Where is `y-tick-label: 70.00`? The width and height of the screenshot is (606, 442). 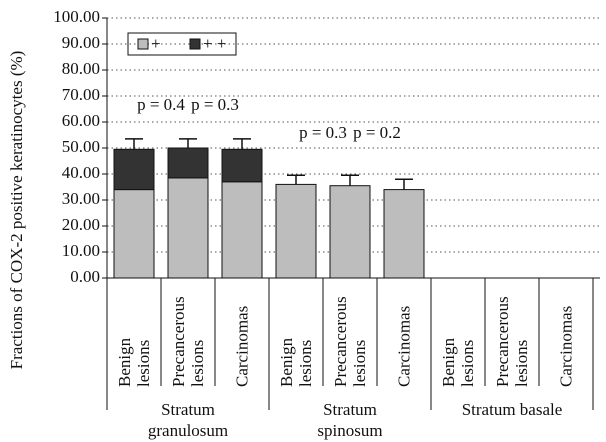
y-tick-label: 70.00 is located at coordinates (81, 94).